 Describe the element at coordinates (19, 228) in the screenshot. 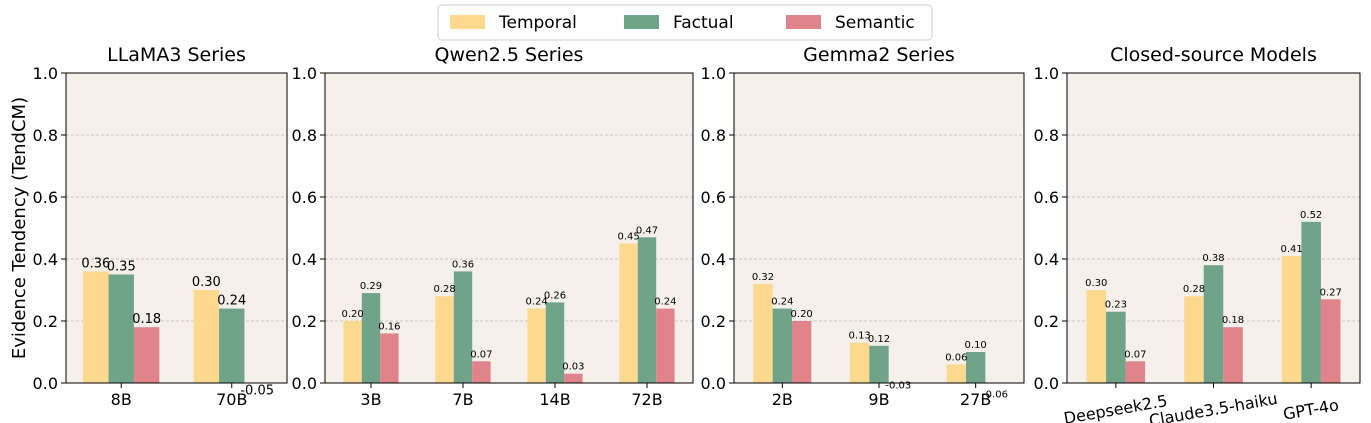

I see `y-axis-label: Evidence Tendency (TendCM)` at that location.